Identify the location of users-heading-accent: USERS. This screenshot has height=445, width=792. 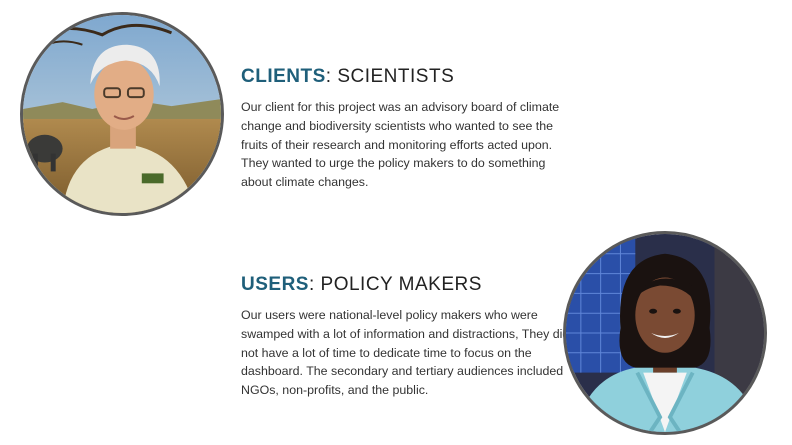
(275, 284).